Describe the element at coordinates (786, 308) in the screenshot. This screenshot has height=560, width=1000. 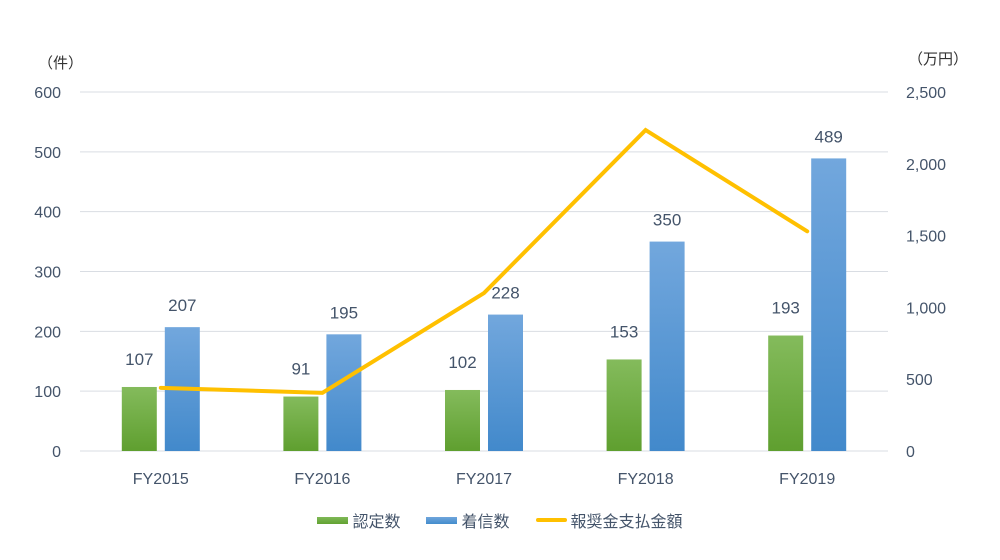
I see `data-label: 193` at that location.